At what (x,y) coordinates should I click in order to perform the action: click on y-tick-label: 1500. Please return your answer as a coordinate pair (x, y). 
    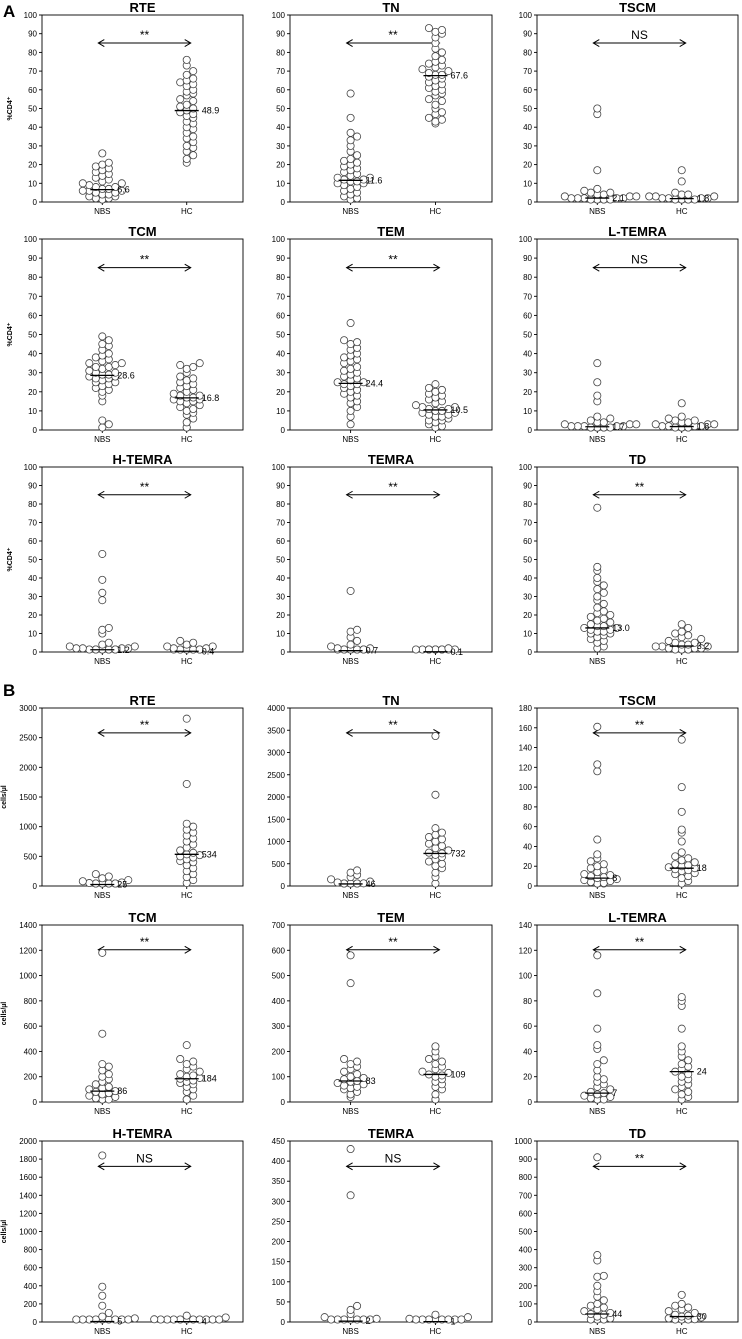
    Looking at the image, I should click on (28, 797).